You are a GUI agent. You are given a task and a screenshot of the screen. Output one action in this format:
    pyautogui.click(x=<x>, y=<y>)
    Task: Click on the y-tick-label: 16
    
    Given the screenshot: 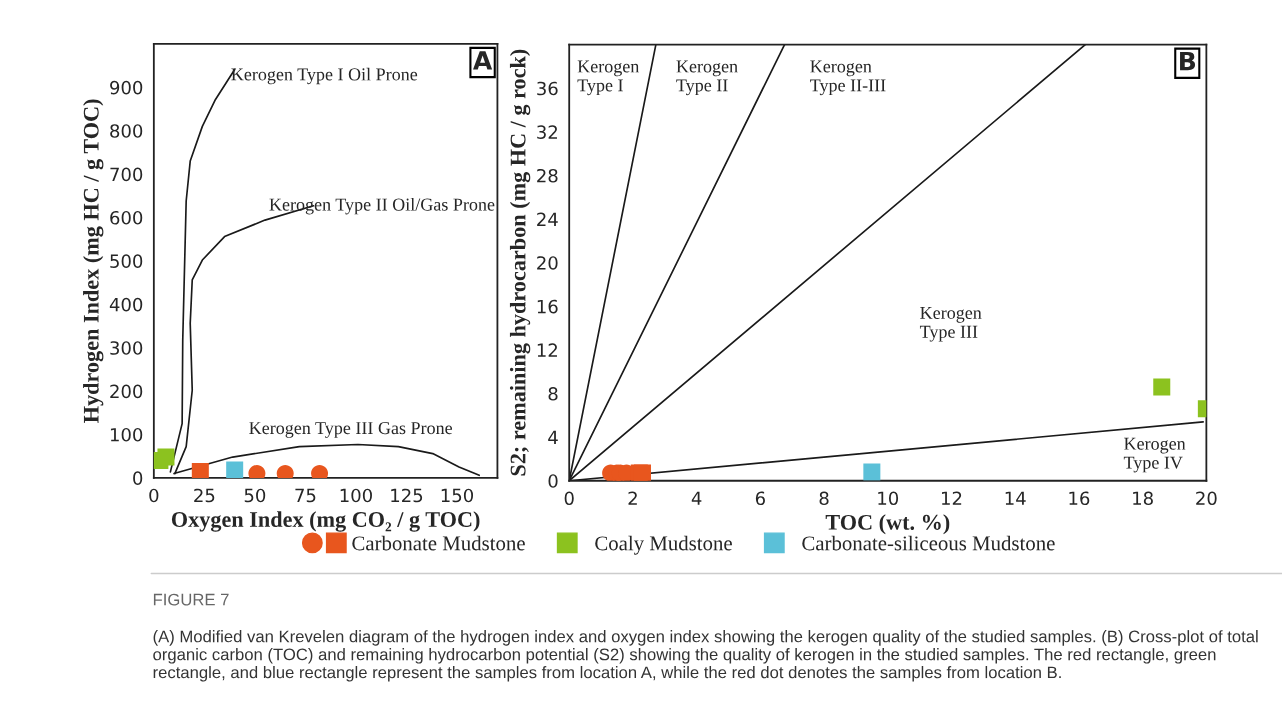 What is the action you would take?
    pyautogui.click(x=547, y=306)
    